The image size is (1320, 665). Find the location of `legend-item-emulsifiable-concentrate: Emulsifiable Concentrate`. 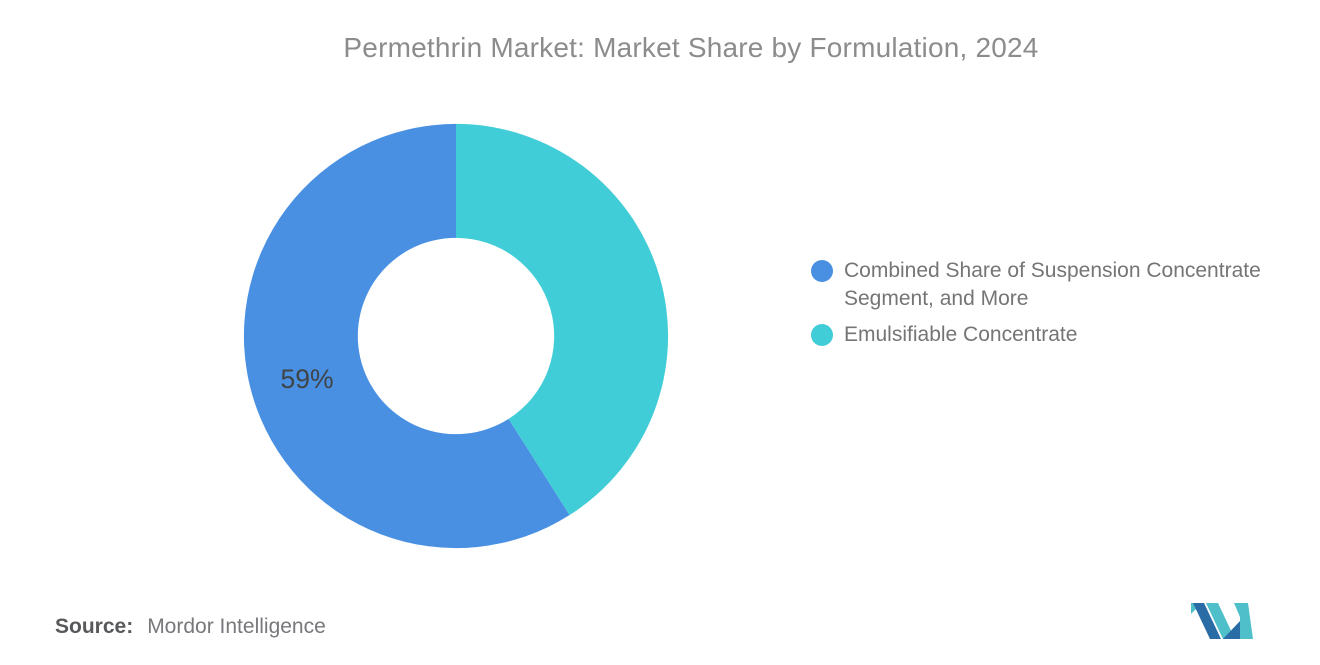

legend-item-emulsifiable-concentrate: Emulsifiable Concentrate is located at coordinates (1056, 335).